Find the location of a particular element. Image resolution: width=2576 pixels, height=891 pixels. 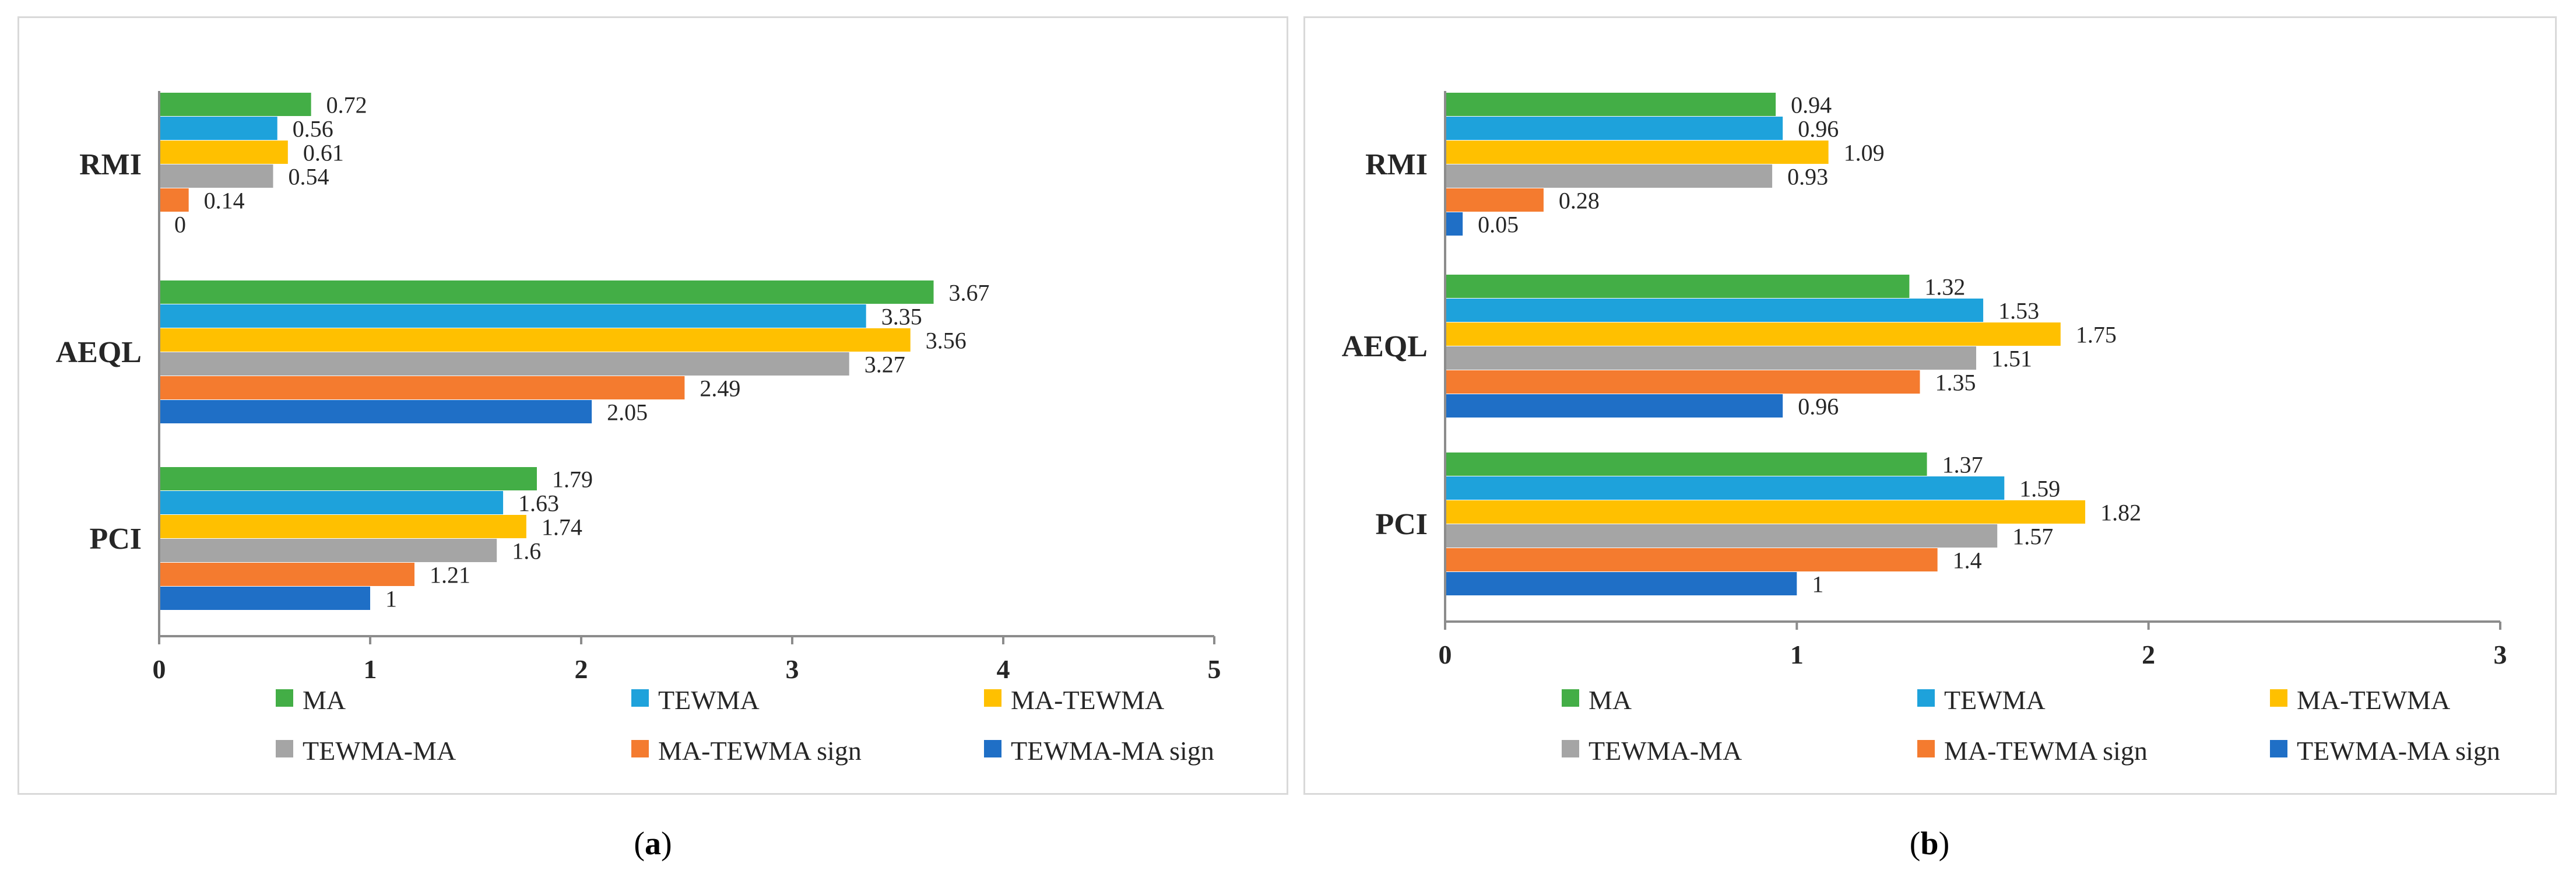

data-label: 1.4 is located at coordinates (1967, 561).